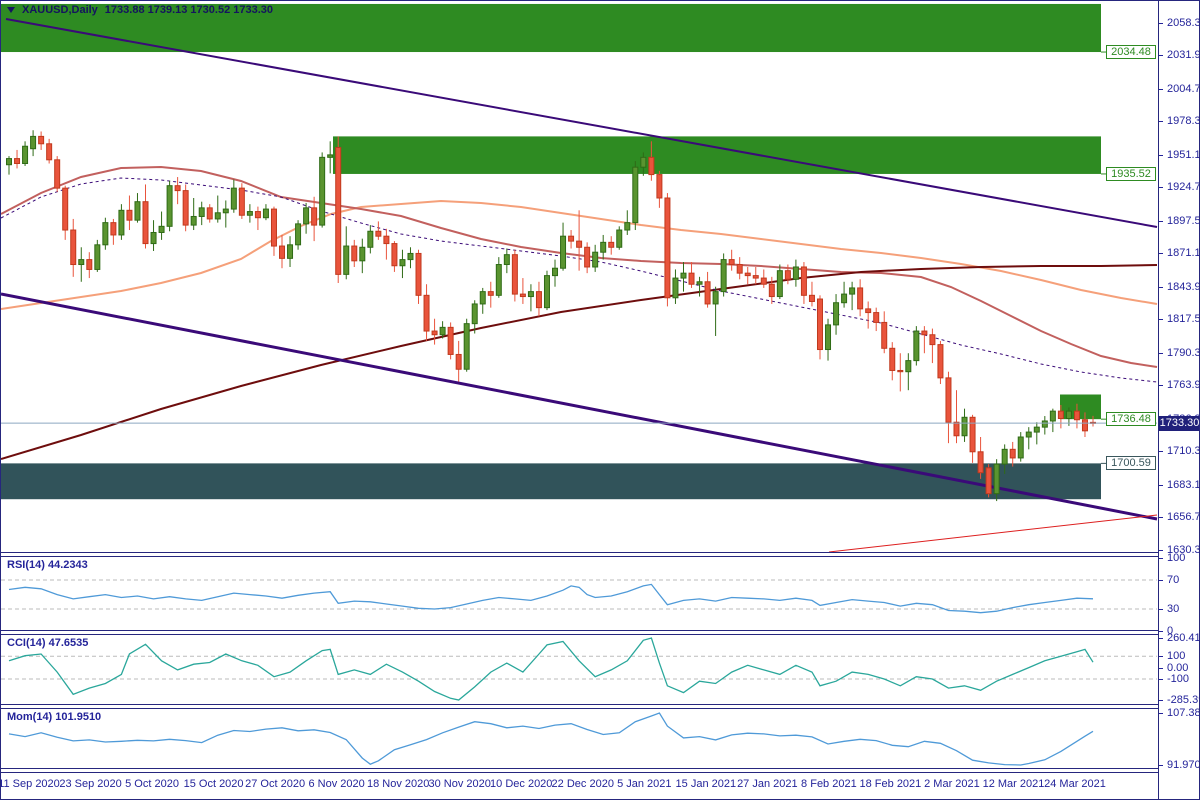 Image resolution: width=1200 pixels, height=800 pixels. I want to click on momentum-chart, so click(579, 738).